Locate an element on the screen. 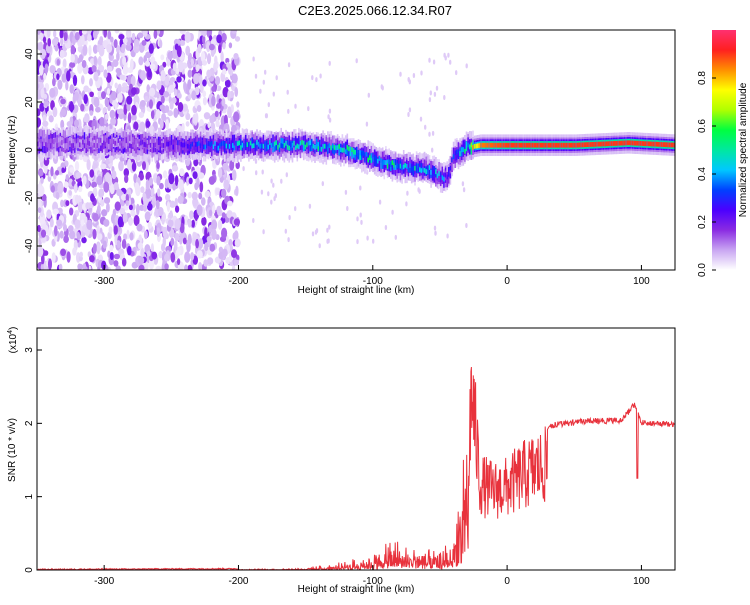  colorbar-tick-label: 0.4 is located at coordinates (702, 174).